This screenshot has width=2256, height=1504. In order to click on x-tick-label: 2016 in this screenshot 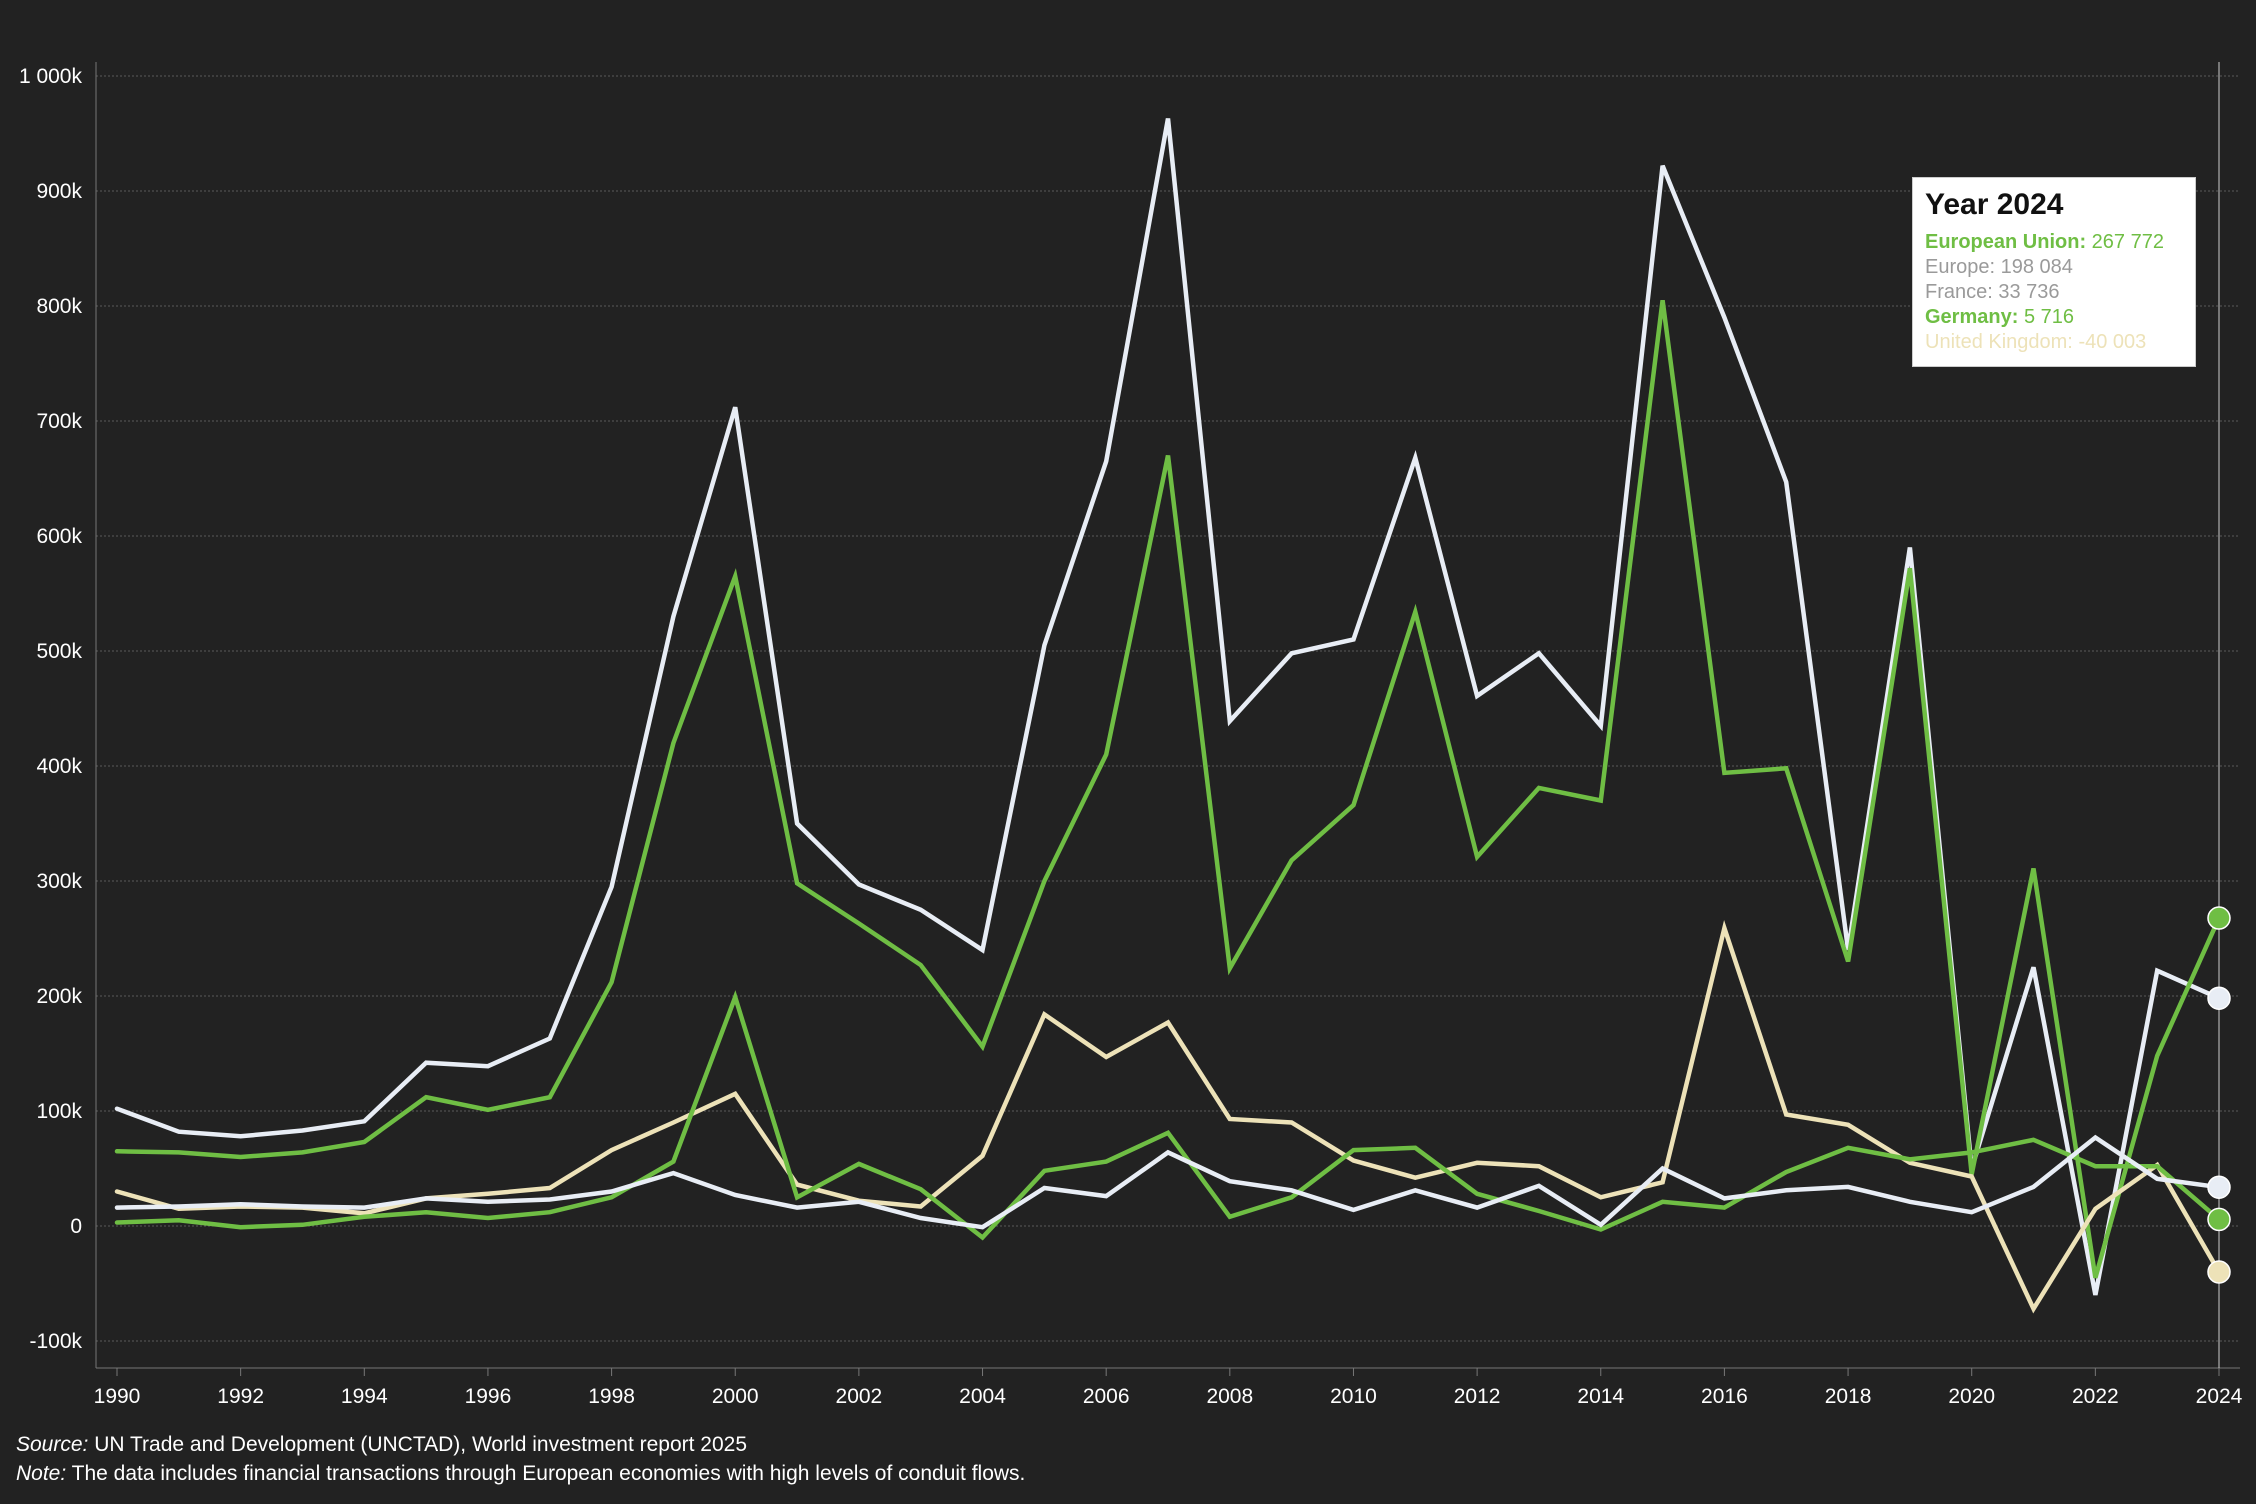, I will do `click(1724, 1396)`.